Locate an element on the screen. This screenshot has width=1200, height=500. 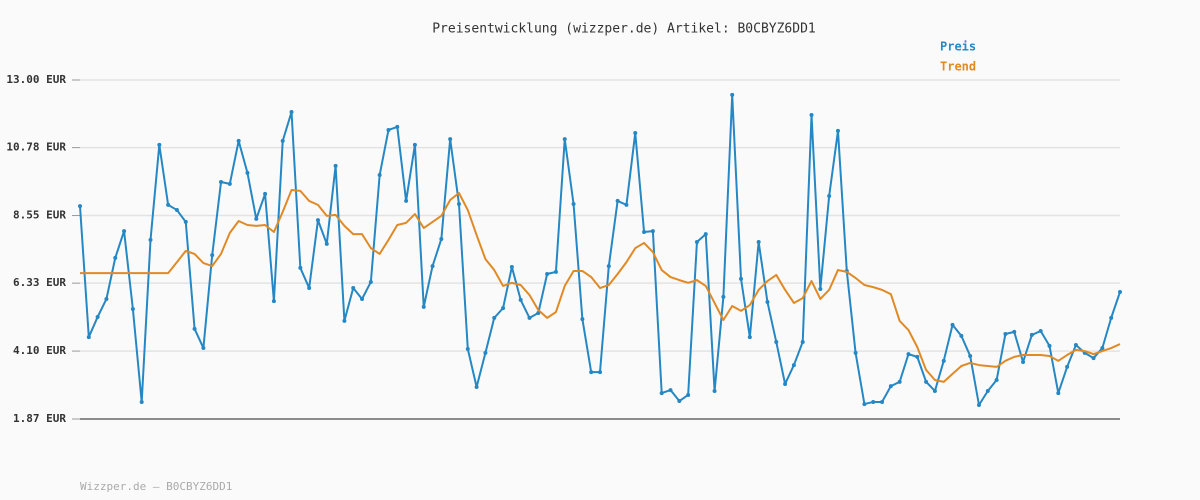
y-tick-label: 1.87 EUR is located at coordinates (39, 418).